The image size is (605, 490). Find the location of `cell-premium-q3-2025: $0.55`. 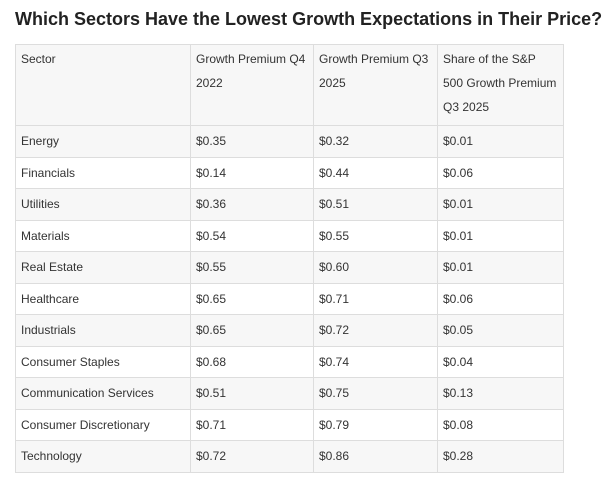

cell-premium-q3-2025: $0.55 is located at coordinates (375, 235).